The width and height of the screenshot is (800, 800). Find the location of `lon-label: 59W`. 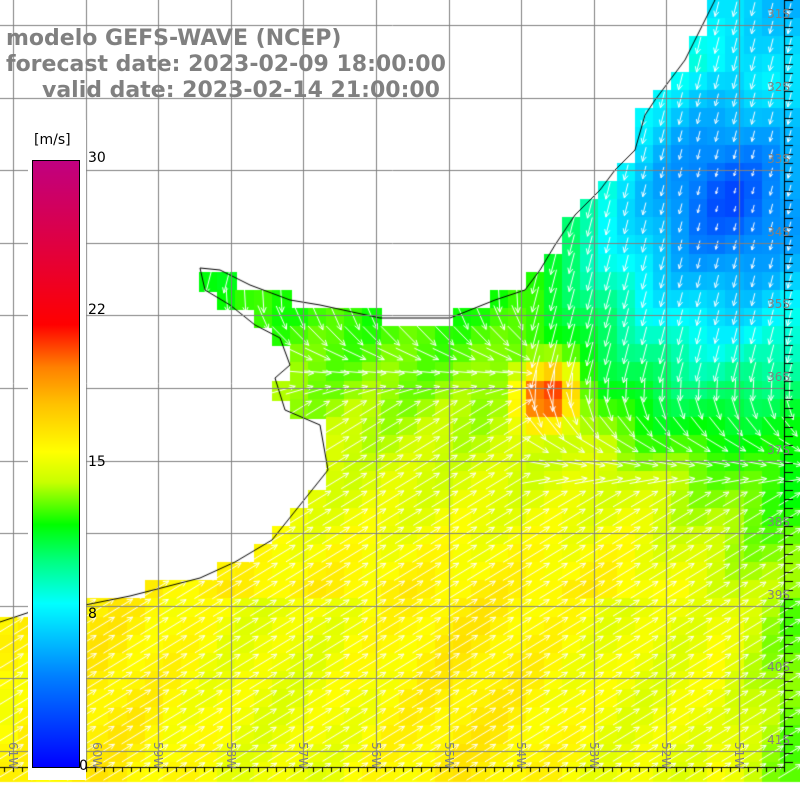

lon-label: 59W is located at coordinates (158, 756).